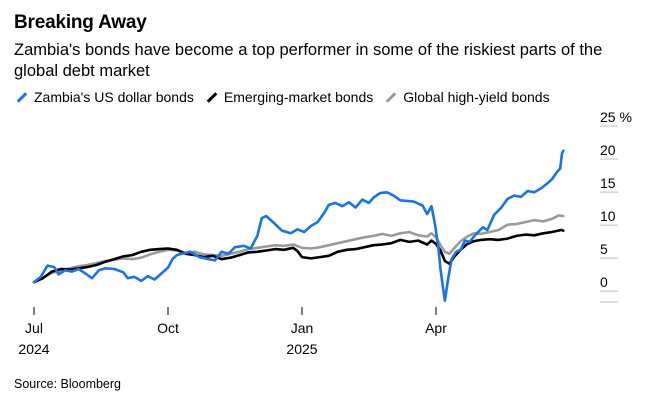 This screenshot has height=413, width=647. I want to click on y-tick-label-15: 15, so click(608, 183).